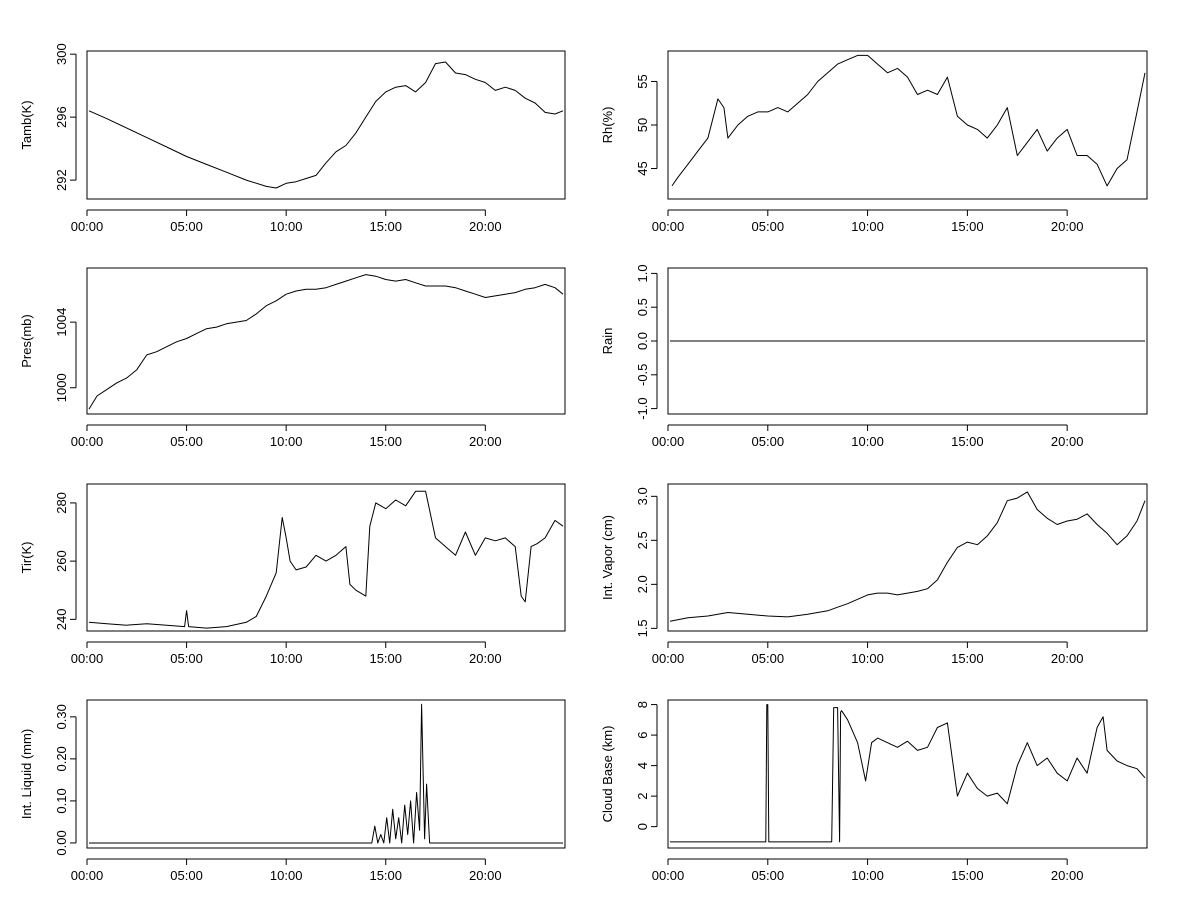 Image resolution: width=1200 pixels, height=900 pixels. I want to click on y-axis-label: Int. Vapor (cm), so click(607, 557).